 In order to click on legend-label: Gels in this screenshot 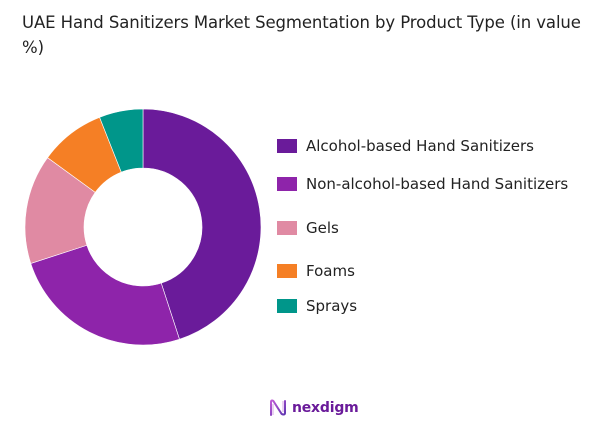, I will do `click(322, 228)`.